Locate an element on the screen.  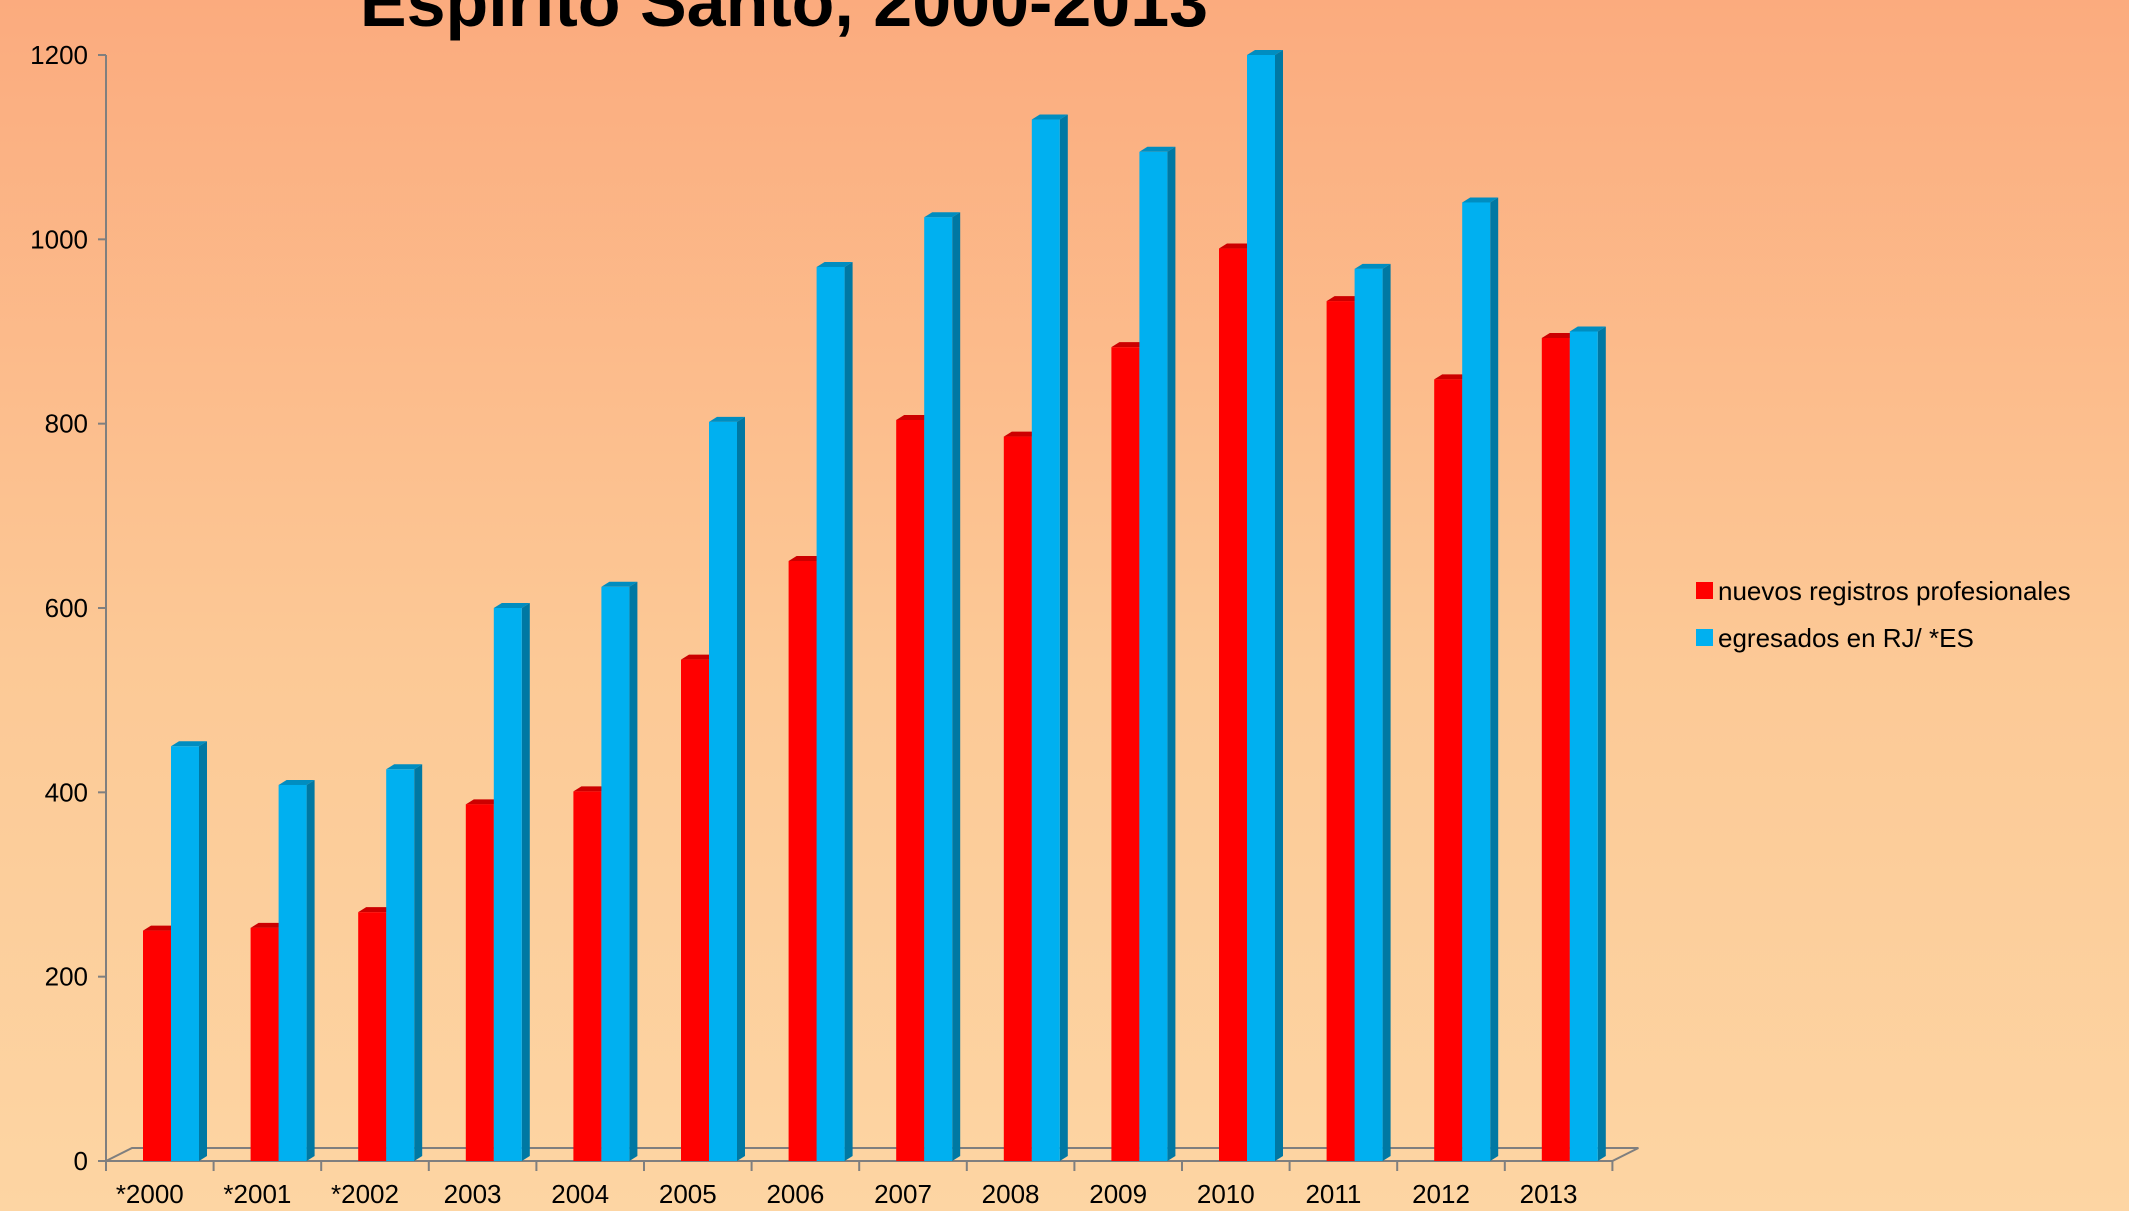
bar-egresados-2005 is located at coordinates (727, 788).